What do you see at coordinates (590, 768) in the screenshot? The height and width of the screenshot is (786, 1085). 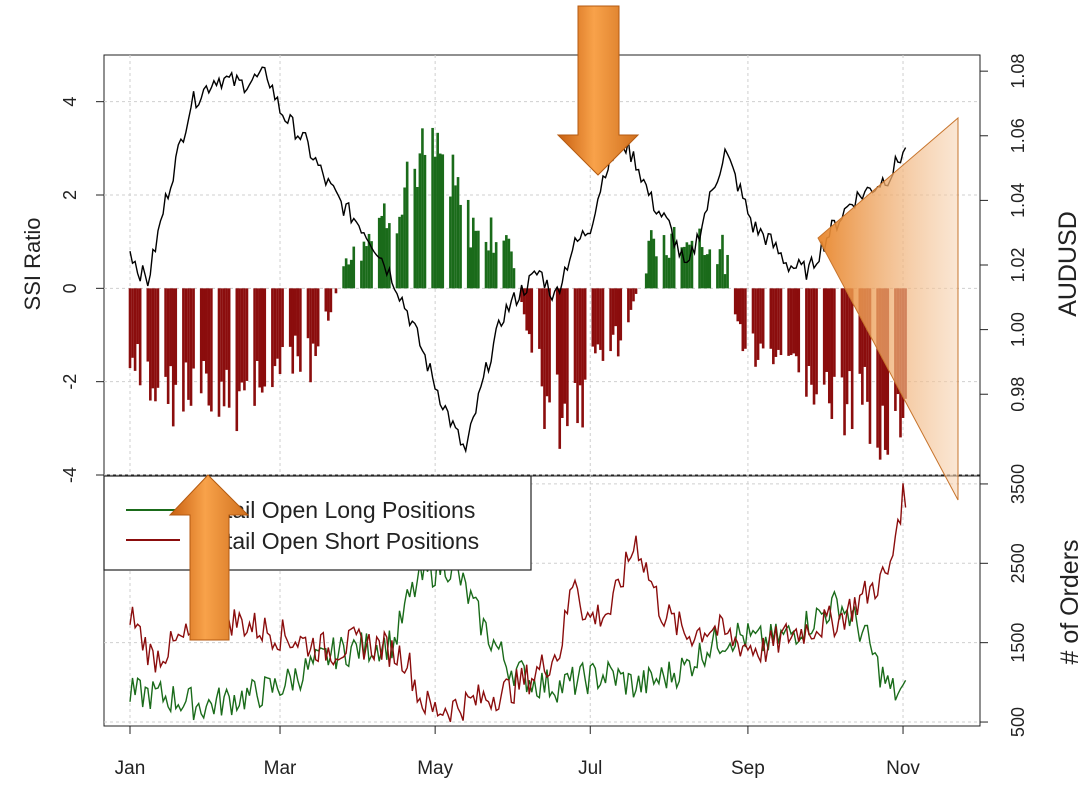 I see `x-tick-label: Jul` at bounding box center [590, 768].